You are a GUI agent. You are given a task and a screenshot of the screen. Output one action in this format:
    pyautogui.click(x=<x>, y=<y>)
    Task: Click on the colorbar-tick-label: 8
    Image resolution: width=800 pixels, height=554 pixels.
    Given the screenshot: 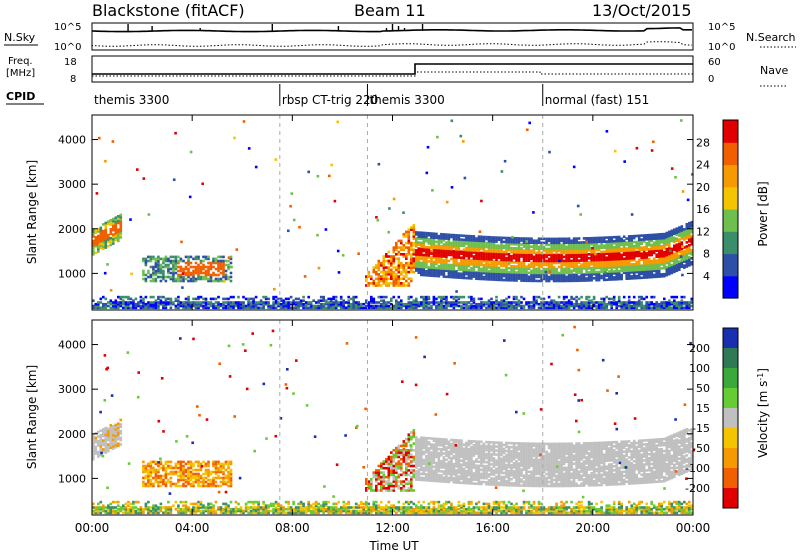 What is the action you would take?
    pyautogui.click(x=706, y=254)
    